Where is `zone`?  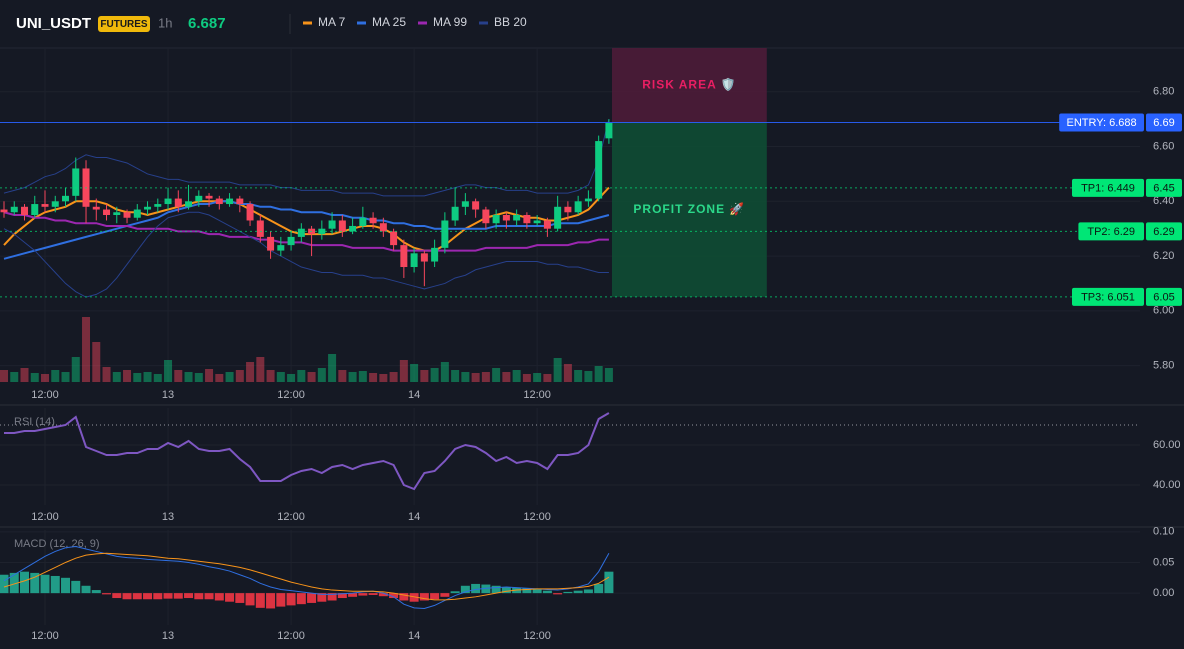
zone is located at coordinates (689, 209).